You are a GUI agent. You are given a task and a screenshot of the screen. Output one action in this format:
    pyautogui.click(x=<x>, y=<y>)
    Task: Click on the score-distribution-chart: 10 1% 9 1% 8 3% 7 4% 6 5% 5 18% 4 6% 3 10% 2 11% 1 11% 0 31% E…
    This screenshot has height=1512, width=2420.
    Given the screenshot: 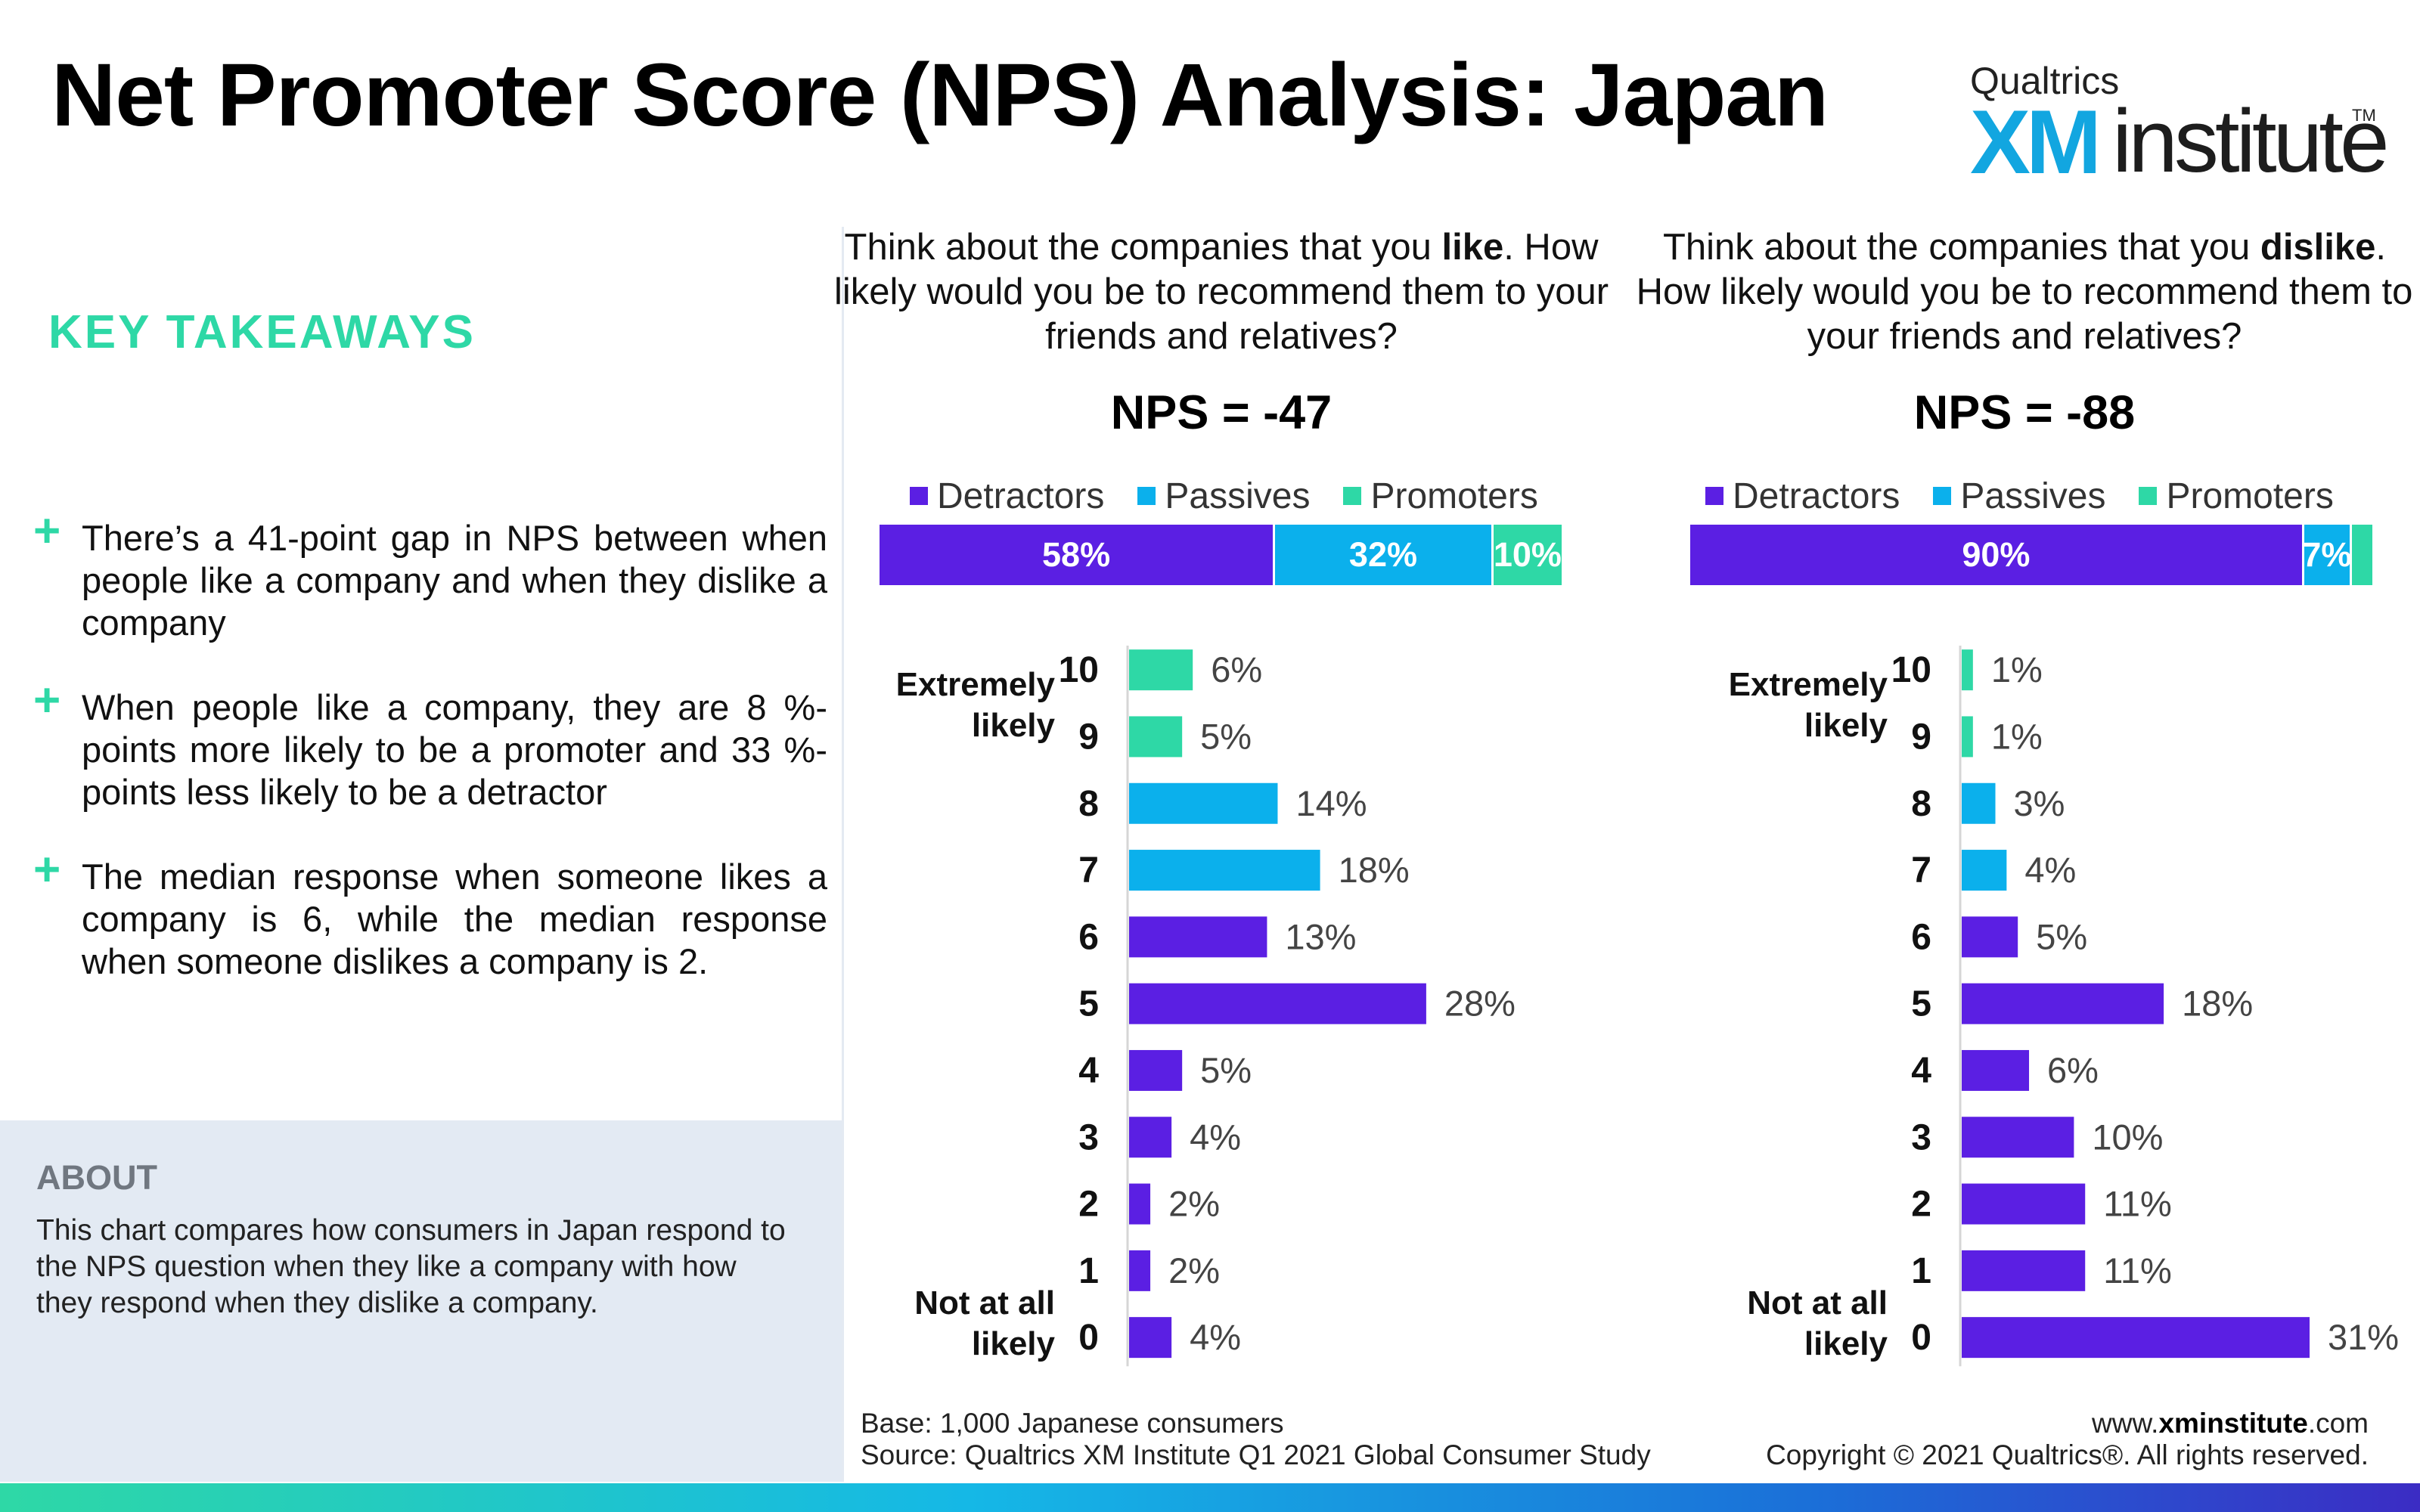 What is the action you would take?
    pyautogui.click(x=2064, y=1007)
    